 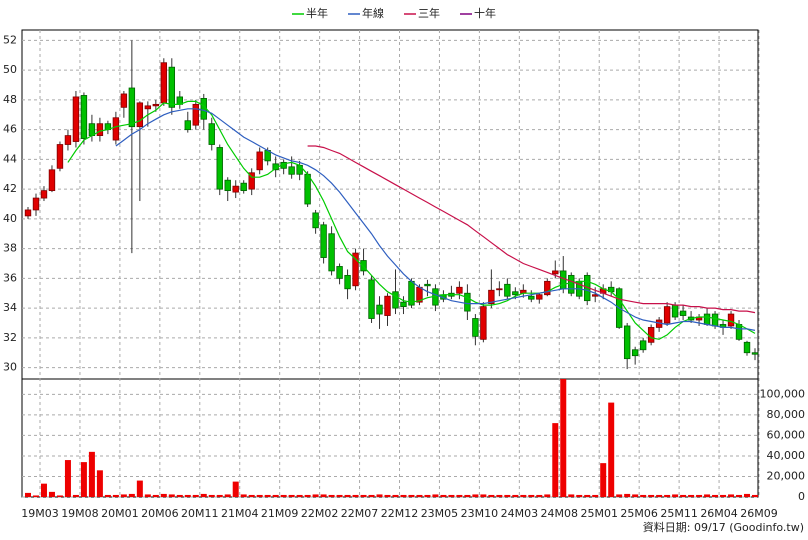 What do you see at coordinates (280, 513) in the screenshot?
I see `x-tick-label: 21M09` at bounding box center [280, 513].